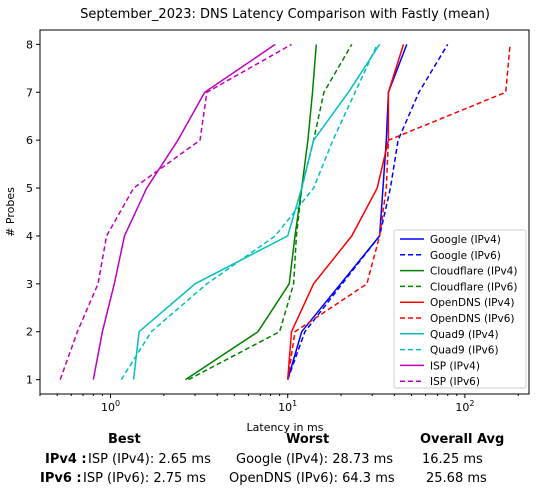 This screenshot has width=541, height=496. Describe the element at coordinates (464, 351) in the screenshot. I see `legend-label: Quad9 (IPv6)` at that location.